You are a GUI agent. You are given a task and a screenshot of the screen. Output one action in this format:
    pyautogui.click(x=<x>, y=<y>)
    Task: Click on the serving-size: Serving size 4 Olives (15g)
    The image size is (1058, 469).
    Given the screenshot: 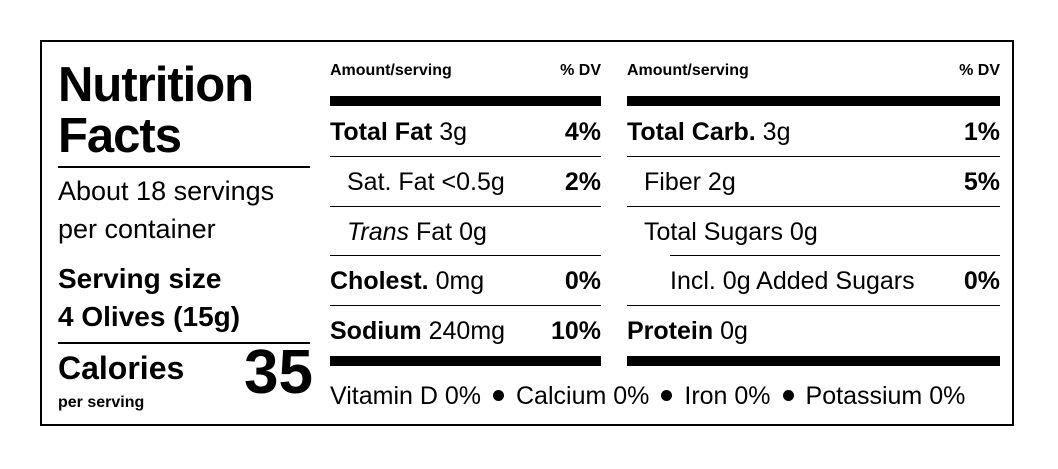 What is the action you would take?
    pyautogui.click(x=149, y=298)
    